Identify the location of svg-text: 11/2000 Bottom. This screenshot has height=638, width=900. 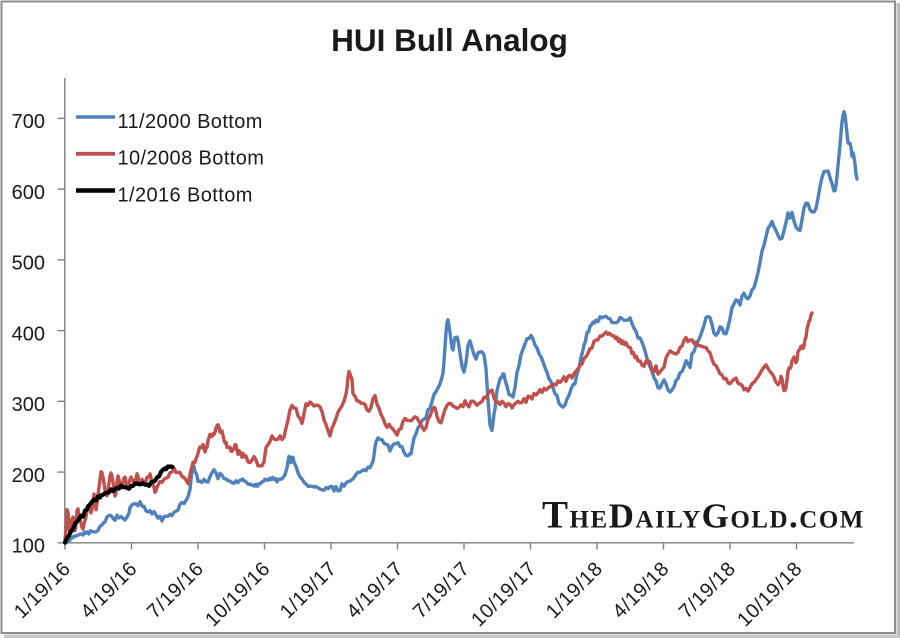
(190, 122).